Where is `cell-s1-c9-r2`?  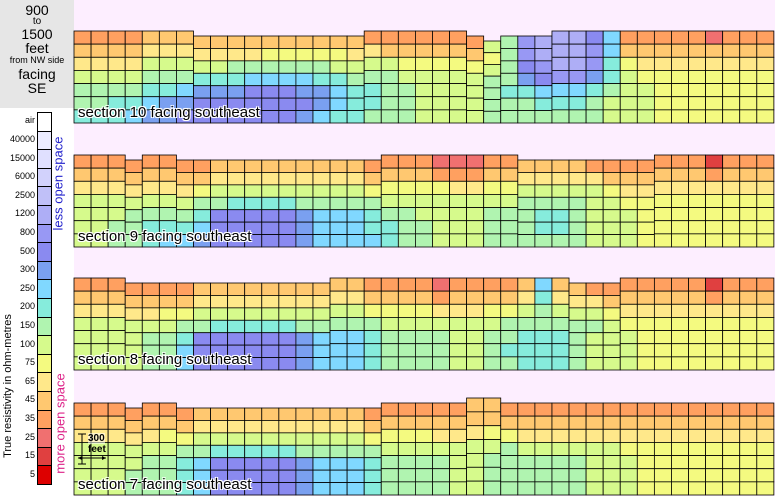 cell-s1-c9-r2 is located at coordinates (236, 191).